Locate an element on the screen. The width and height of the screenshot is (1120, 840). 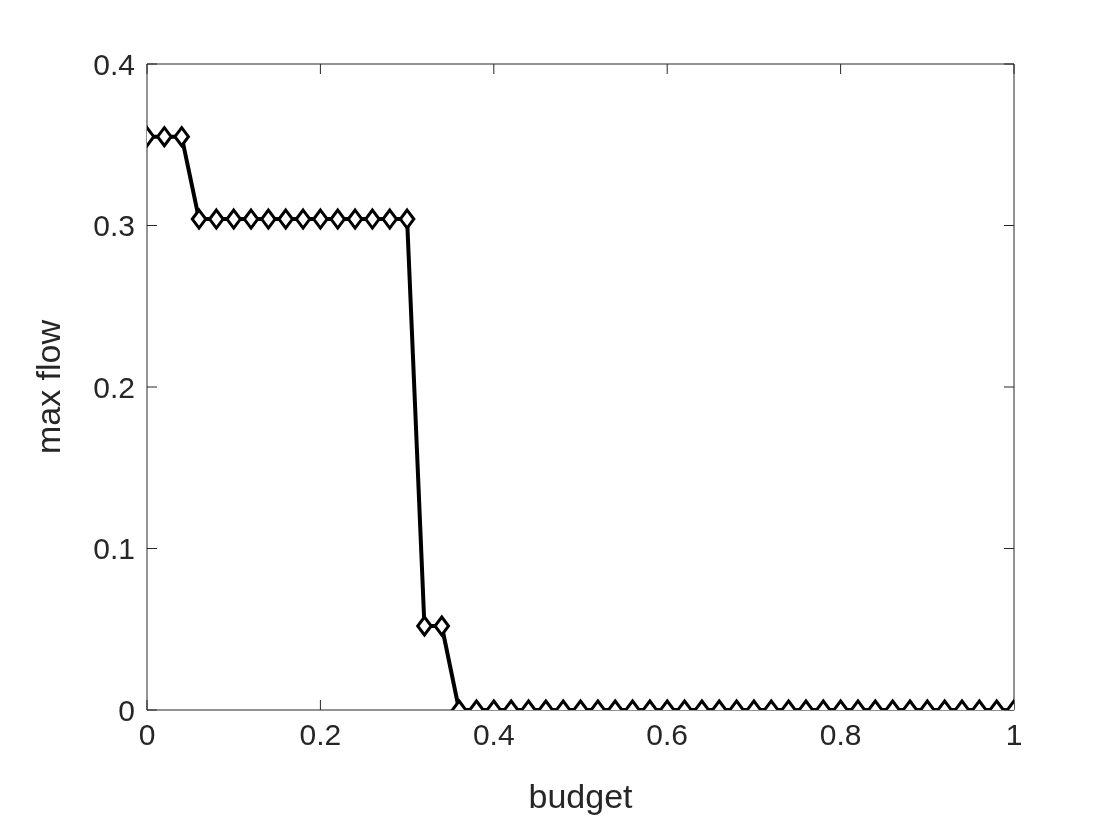
y-axis-title: max flow is located at coordinates (48, 387).